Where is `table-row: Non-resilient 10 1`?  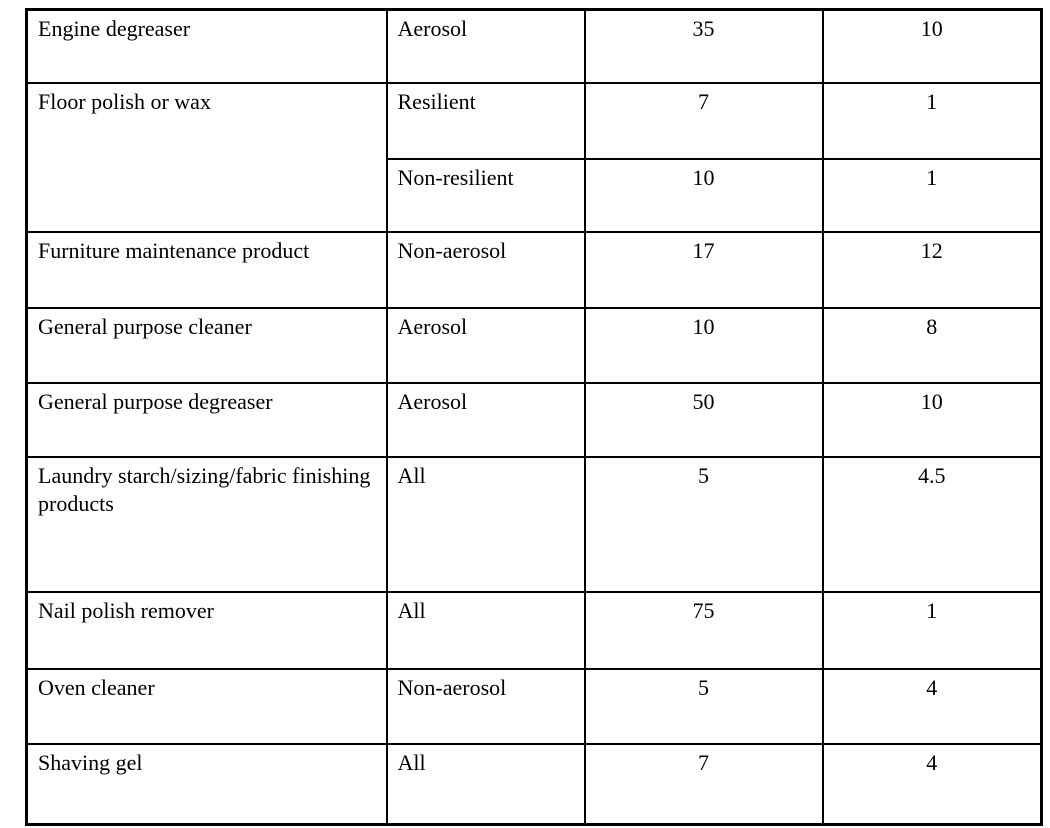
table-row: Non-resilient 10 1 is located at coordinates (535, 195).